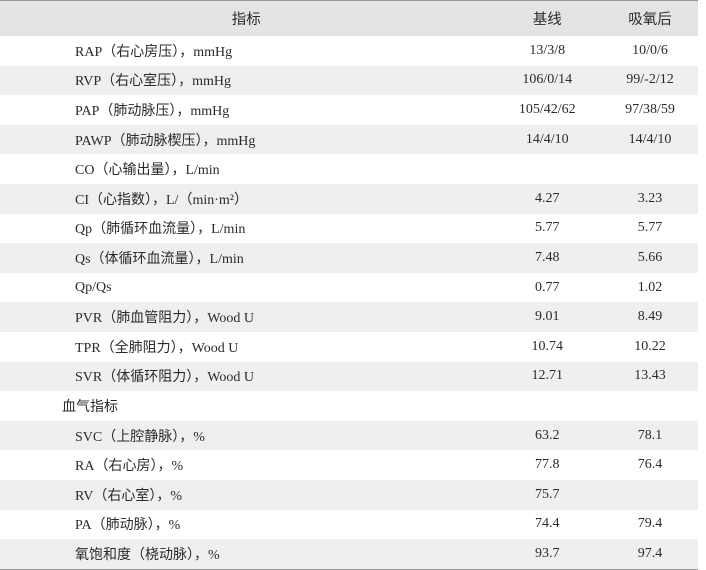  Describe the element at coordinates (649, 554) in the screenshot. I see `value-cell: 97.4` at that location.